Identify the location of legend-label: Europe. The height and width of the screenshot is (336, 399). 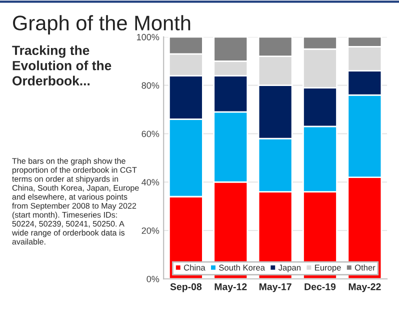
(328, 268).